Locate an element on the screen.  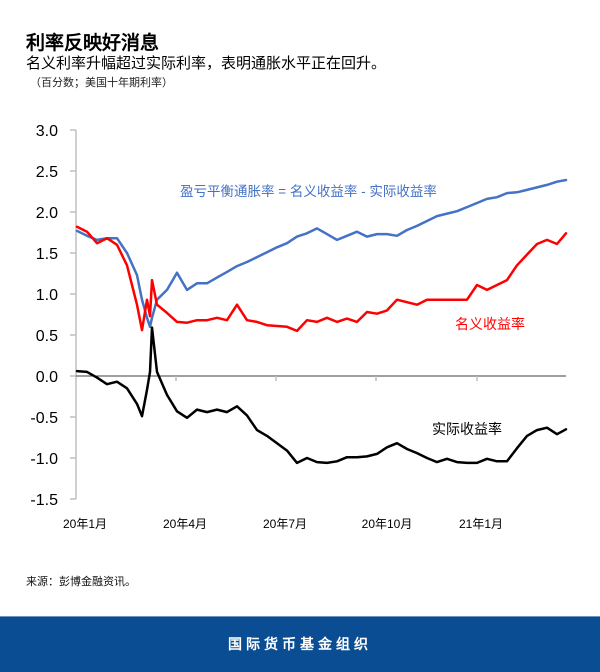
chart-unit-note: （百分数；美国十年期利率） is located at coordinates (101, 82).